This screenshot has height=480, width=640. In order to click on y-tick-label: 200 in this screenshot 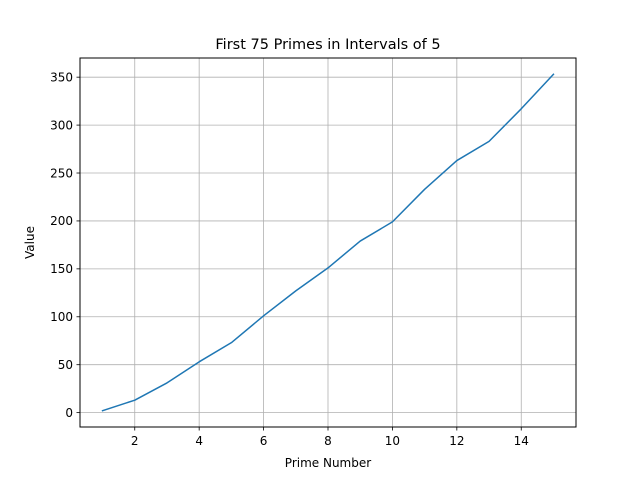, I will do `click(61, 221)`.